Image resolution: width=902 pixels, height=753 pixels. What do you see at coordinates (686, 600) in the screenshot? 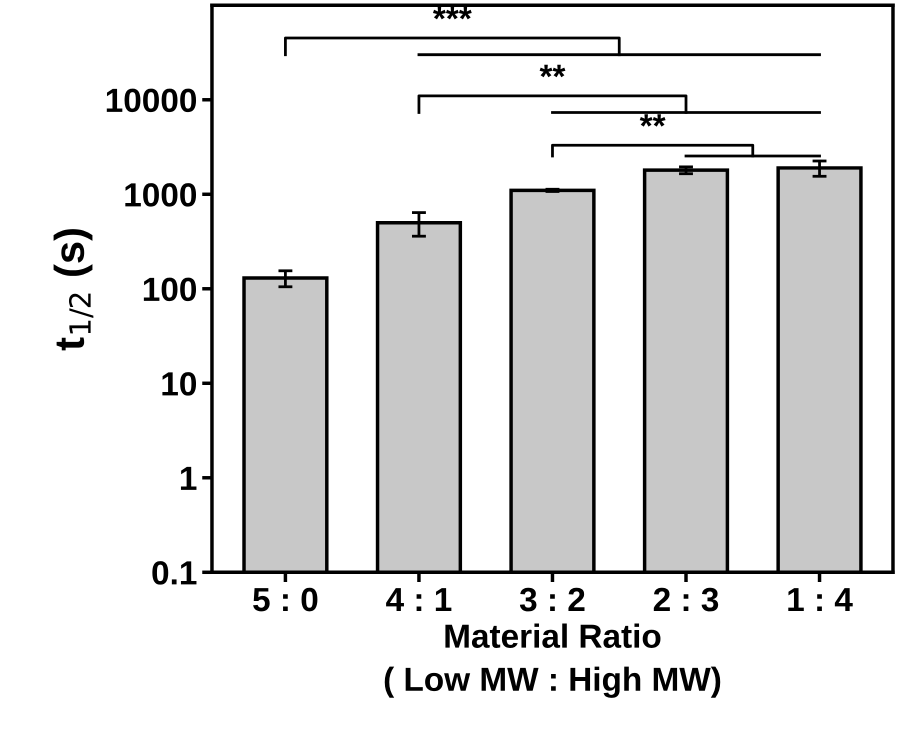
I see `x-tick-label: 2 : 3` at bounding box center [686, 600].